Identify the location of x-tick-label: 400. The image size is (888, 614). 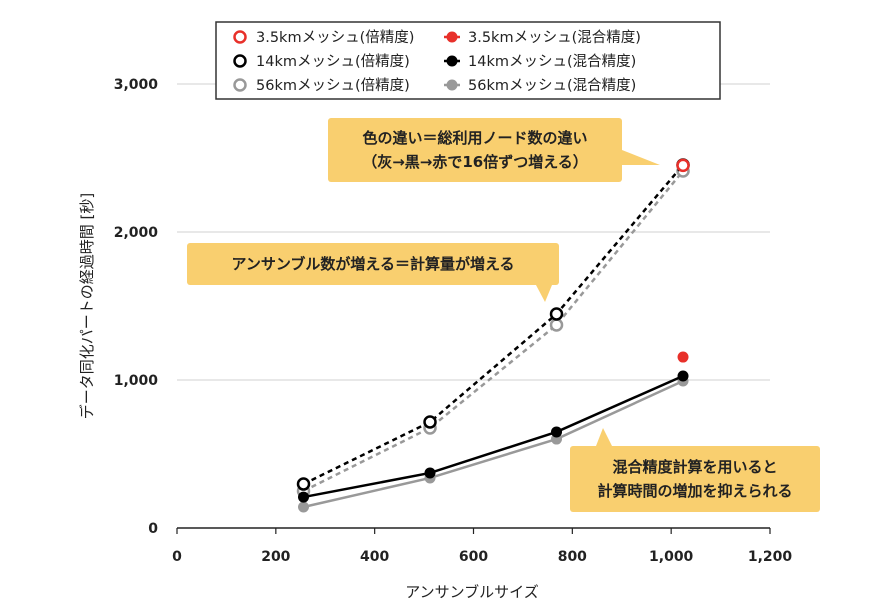
(374, 557).